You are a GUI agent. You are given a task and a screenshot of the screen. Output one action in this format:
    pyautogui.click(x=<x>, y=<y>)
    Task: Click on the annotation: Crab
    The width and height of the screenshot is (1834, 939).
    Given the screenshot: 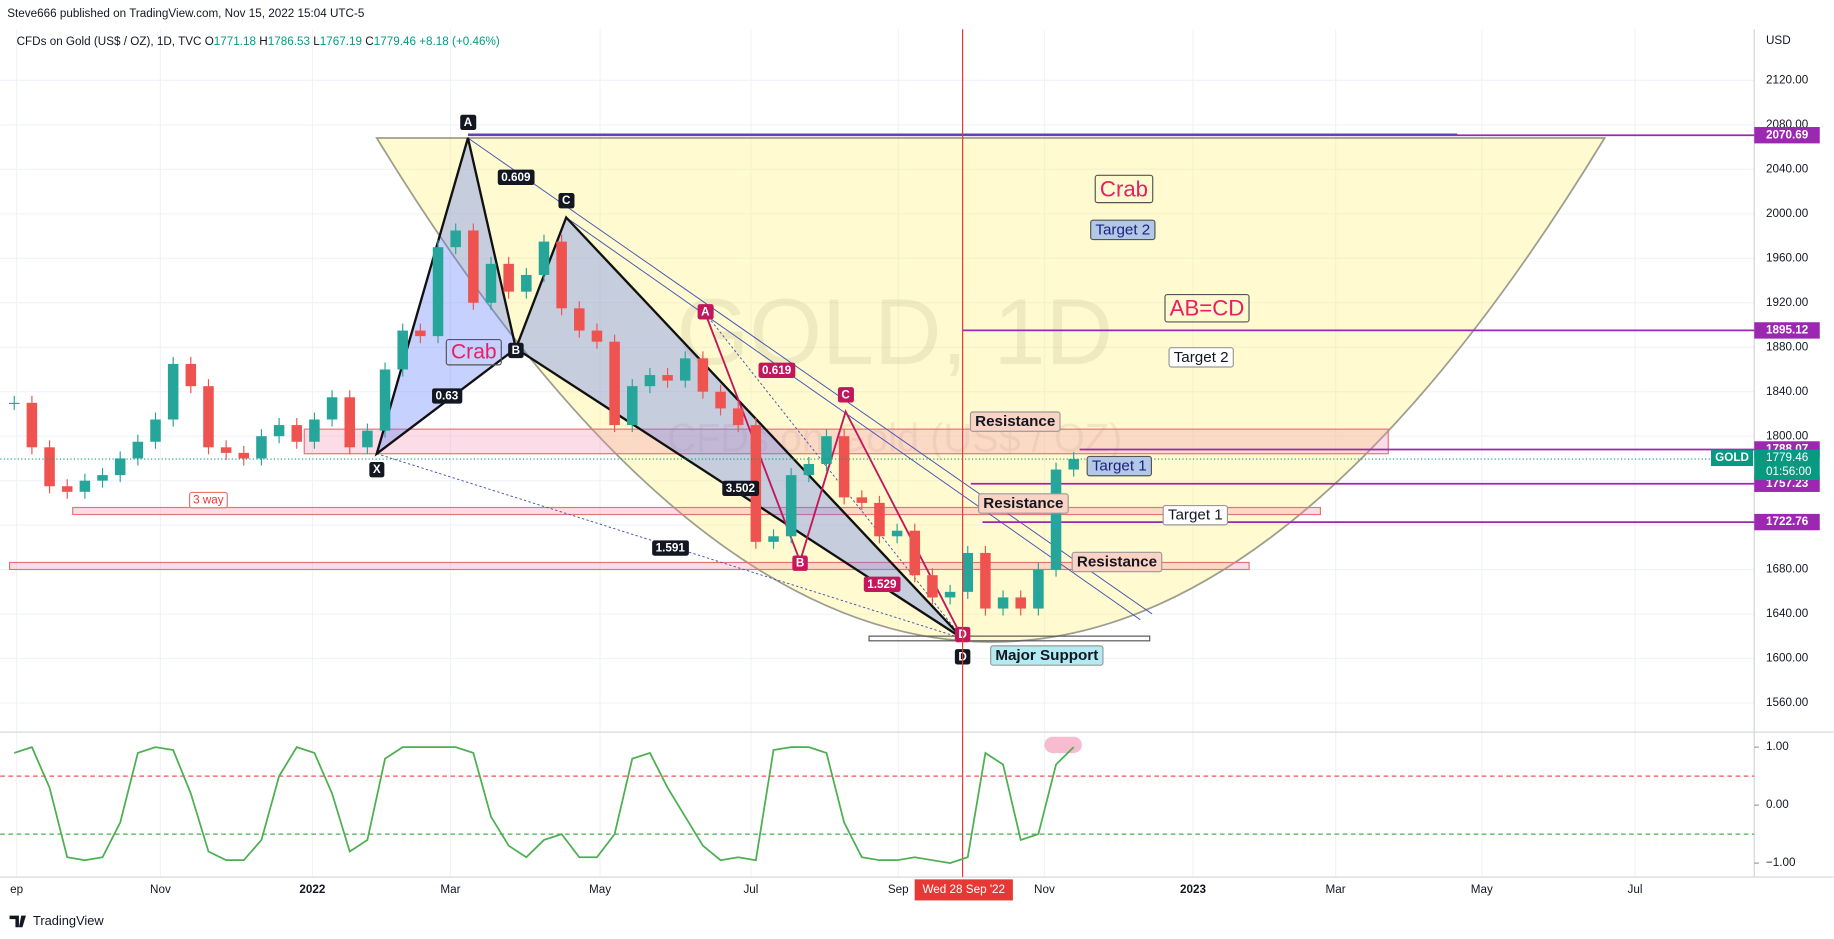 What is the action you would take?
    pyautogui.click(x=474, y=352)
    